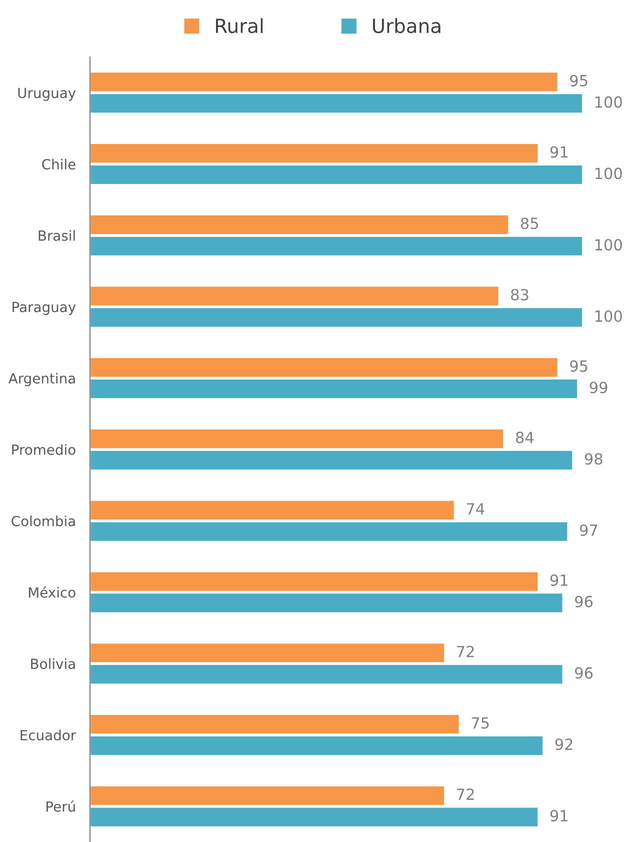 This screenshot has width=627, height=842. Describe the element at coordinates (239, 26) in the screenshot. I see `legend-label: Rural` at that location.